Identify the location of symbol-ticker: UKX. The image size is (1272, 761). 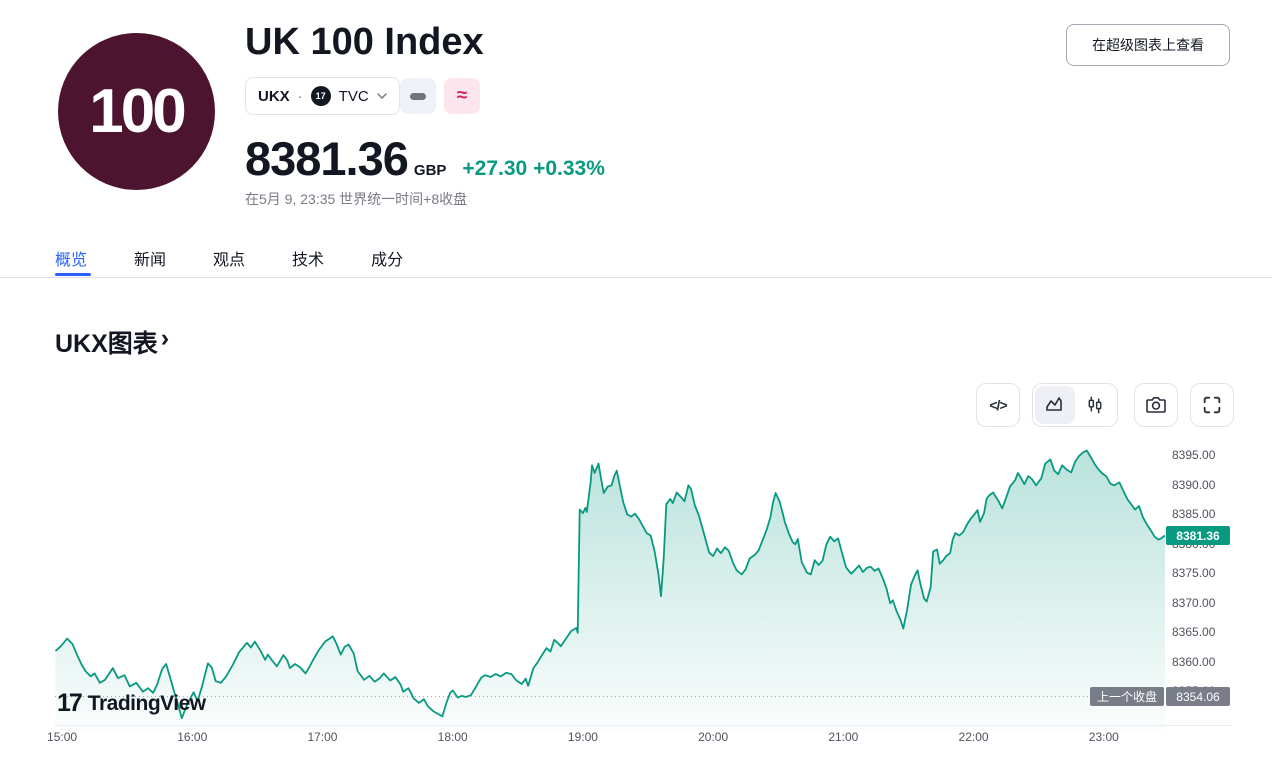
(274, 96).